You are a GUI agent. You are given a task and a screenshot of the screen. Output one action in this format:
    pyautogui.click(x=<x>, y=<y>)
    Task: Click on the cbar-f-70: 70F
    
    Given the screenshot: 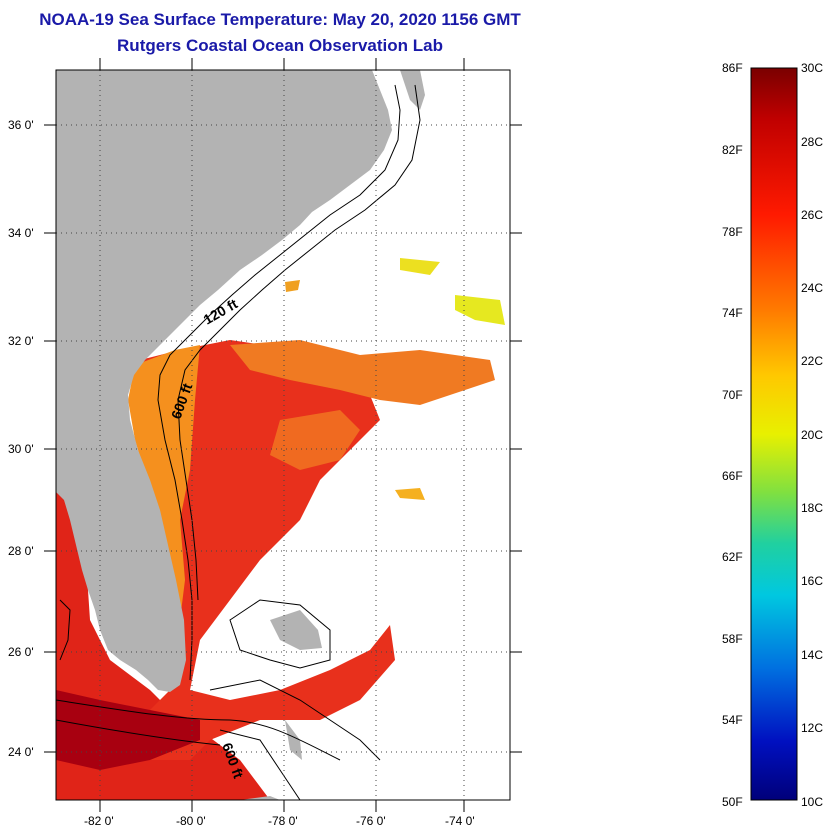 What is the action you would take?
    pyautogui.click(x=732, y=395)
    